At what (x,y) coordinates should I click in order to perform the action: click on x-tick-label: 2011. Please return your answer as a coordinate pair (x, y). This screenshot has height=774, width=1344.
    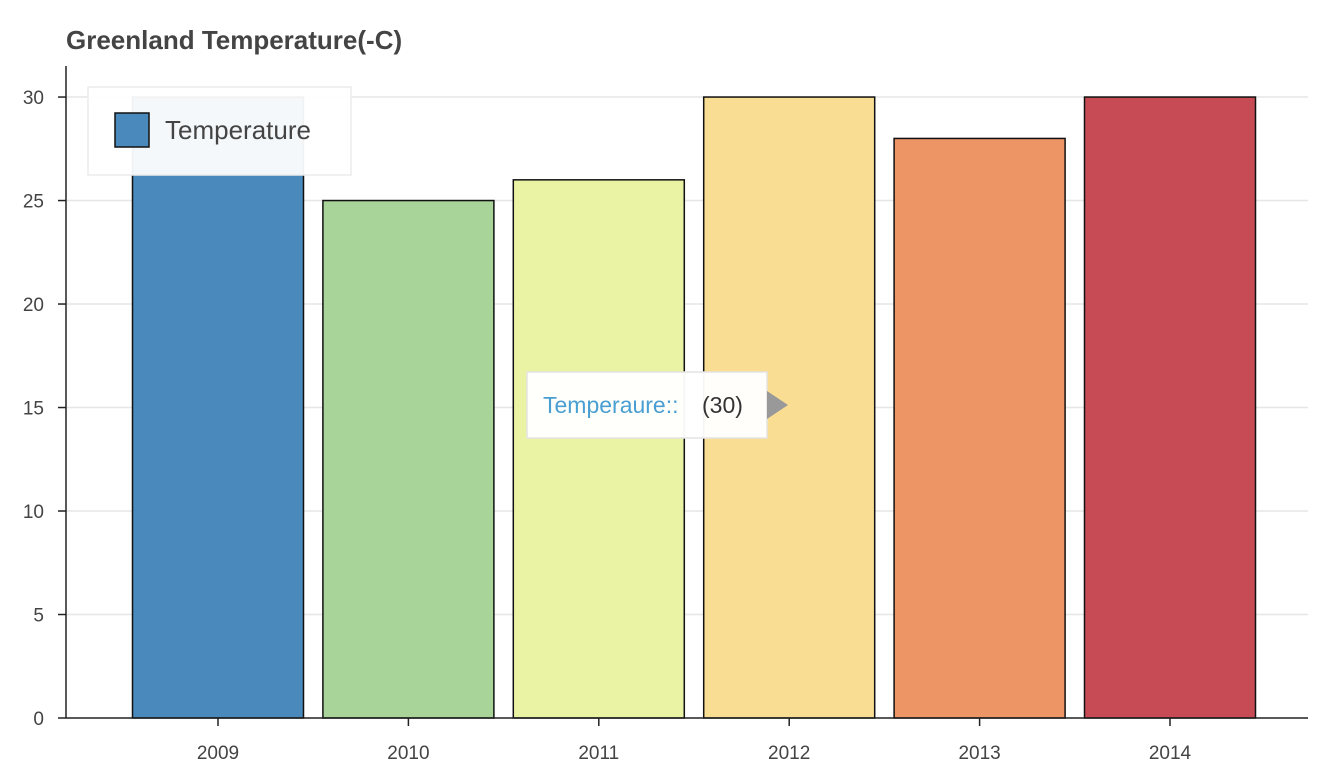
    Looking at the image, I should click on (598, 753).